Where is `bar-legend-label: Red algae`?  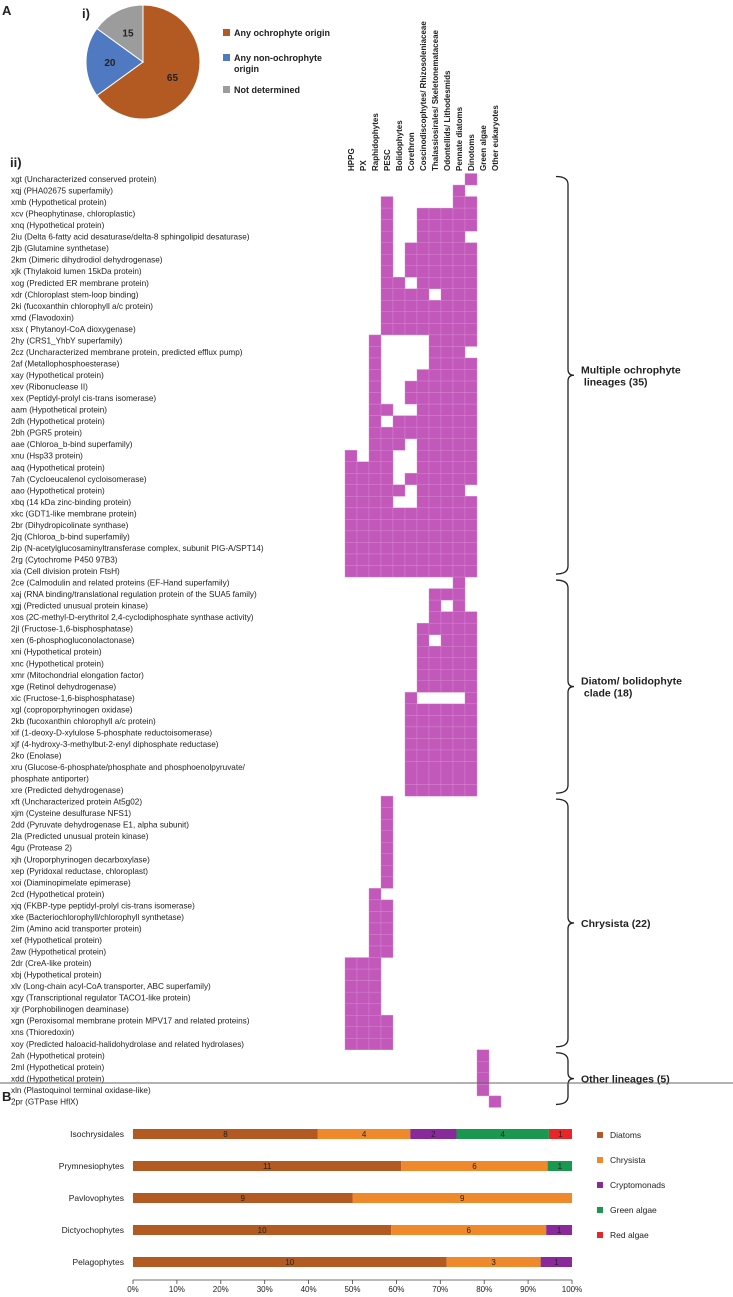
bar-legend-label: Red algae is located at coordinates (629, 1235).